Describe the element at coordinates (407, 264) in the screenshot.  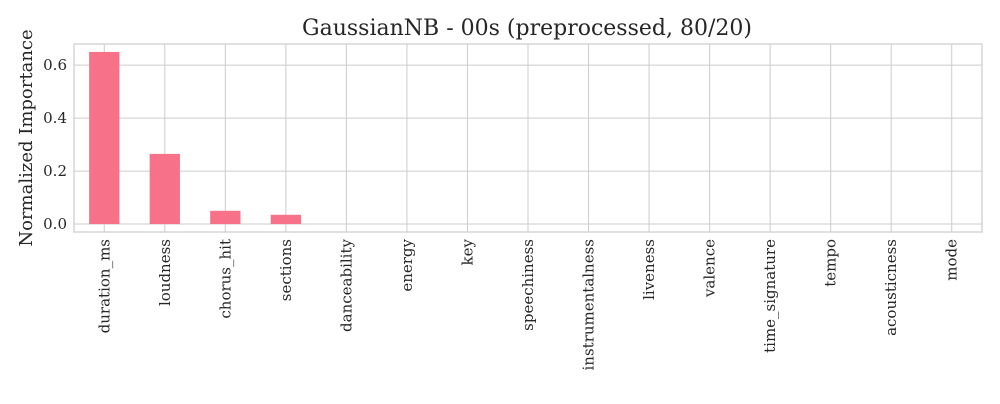
I see `x-tick-label: energy` at that location.